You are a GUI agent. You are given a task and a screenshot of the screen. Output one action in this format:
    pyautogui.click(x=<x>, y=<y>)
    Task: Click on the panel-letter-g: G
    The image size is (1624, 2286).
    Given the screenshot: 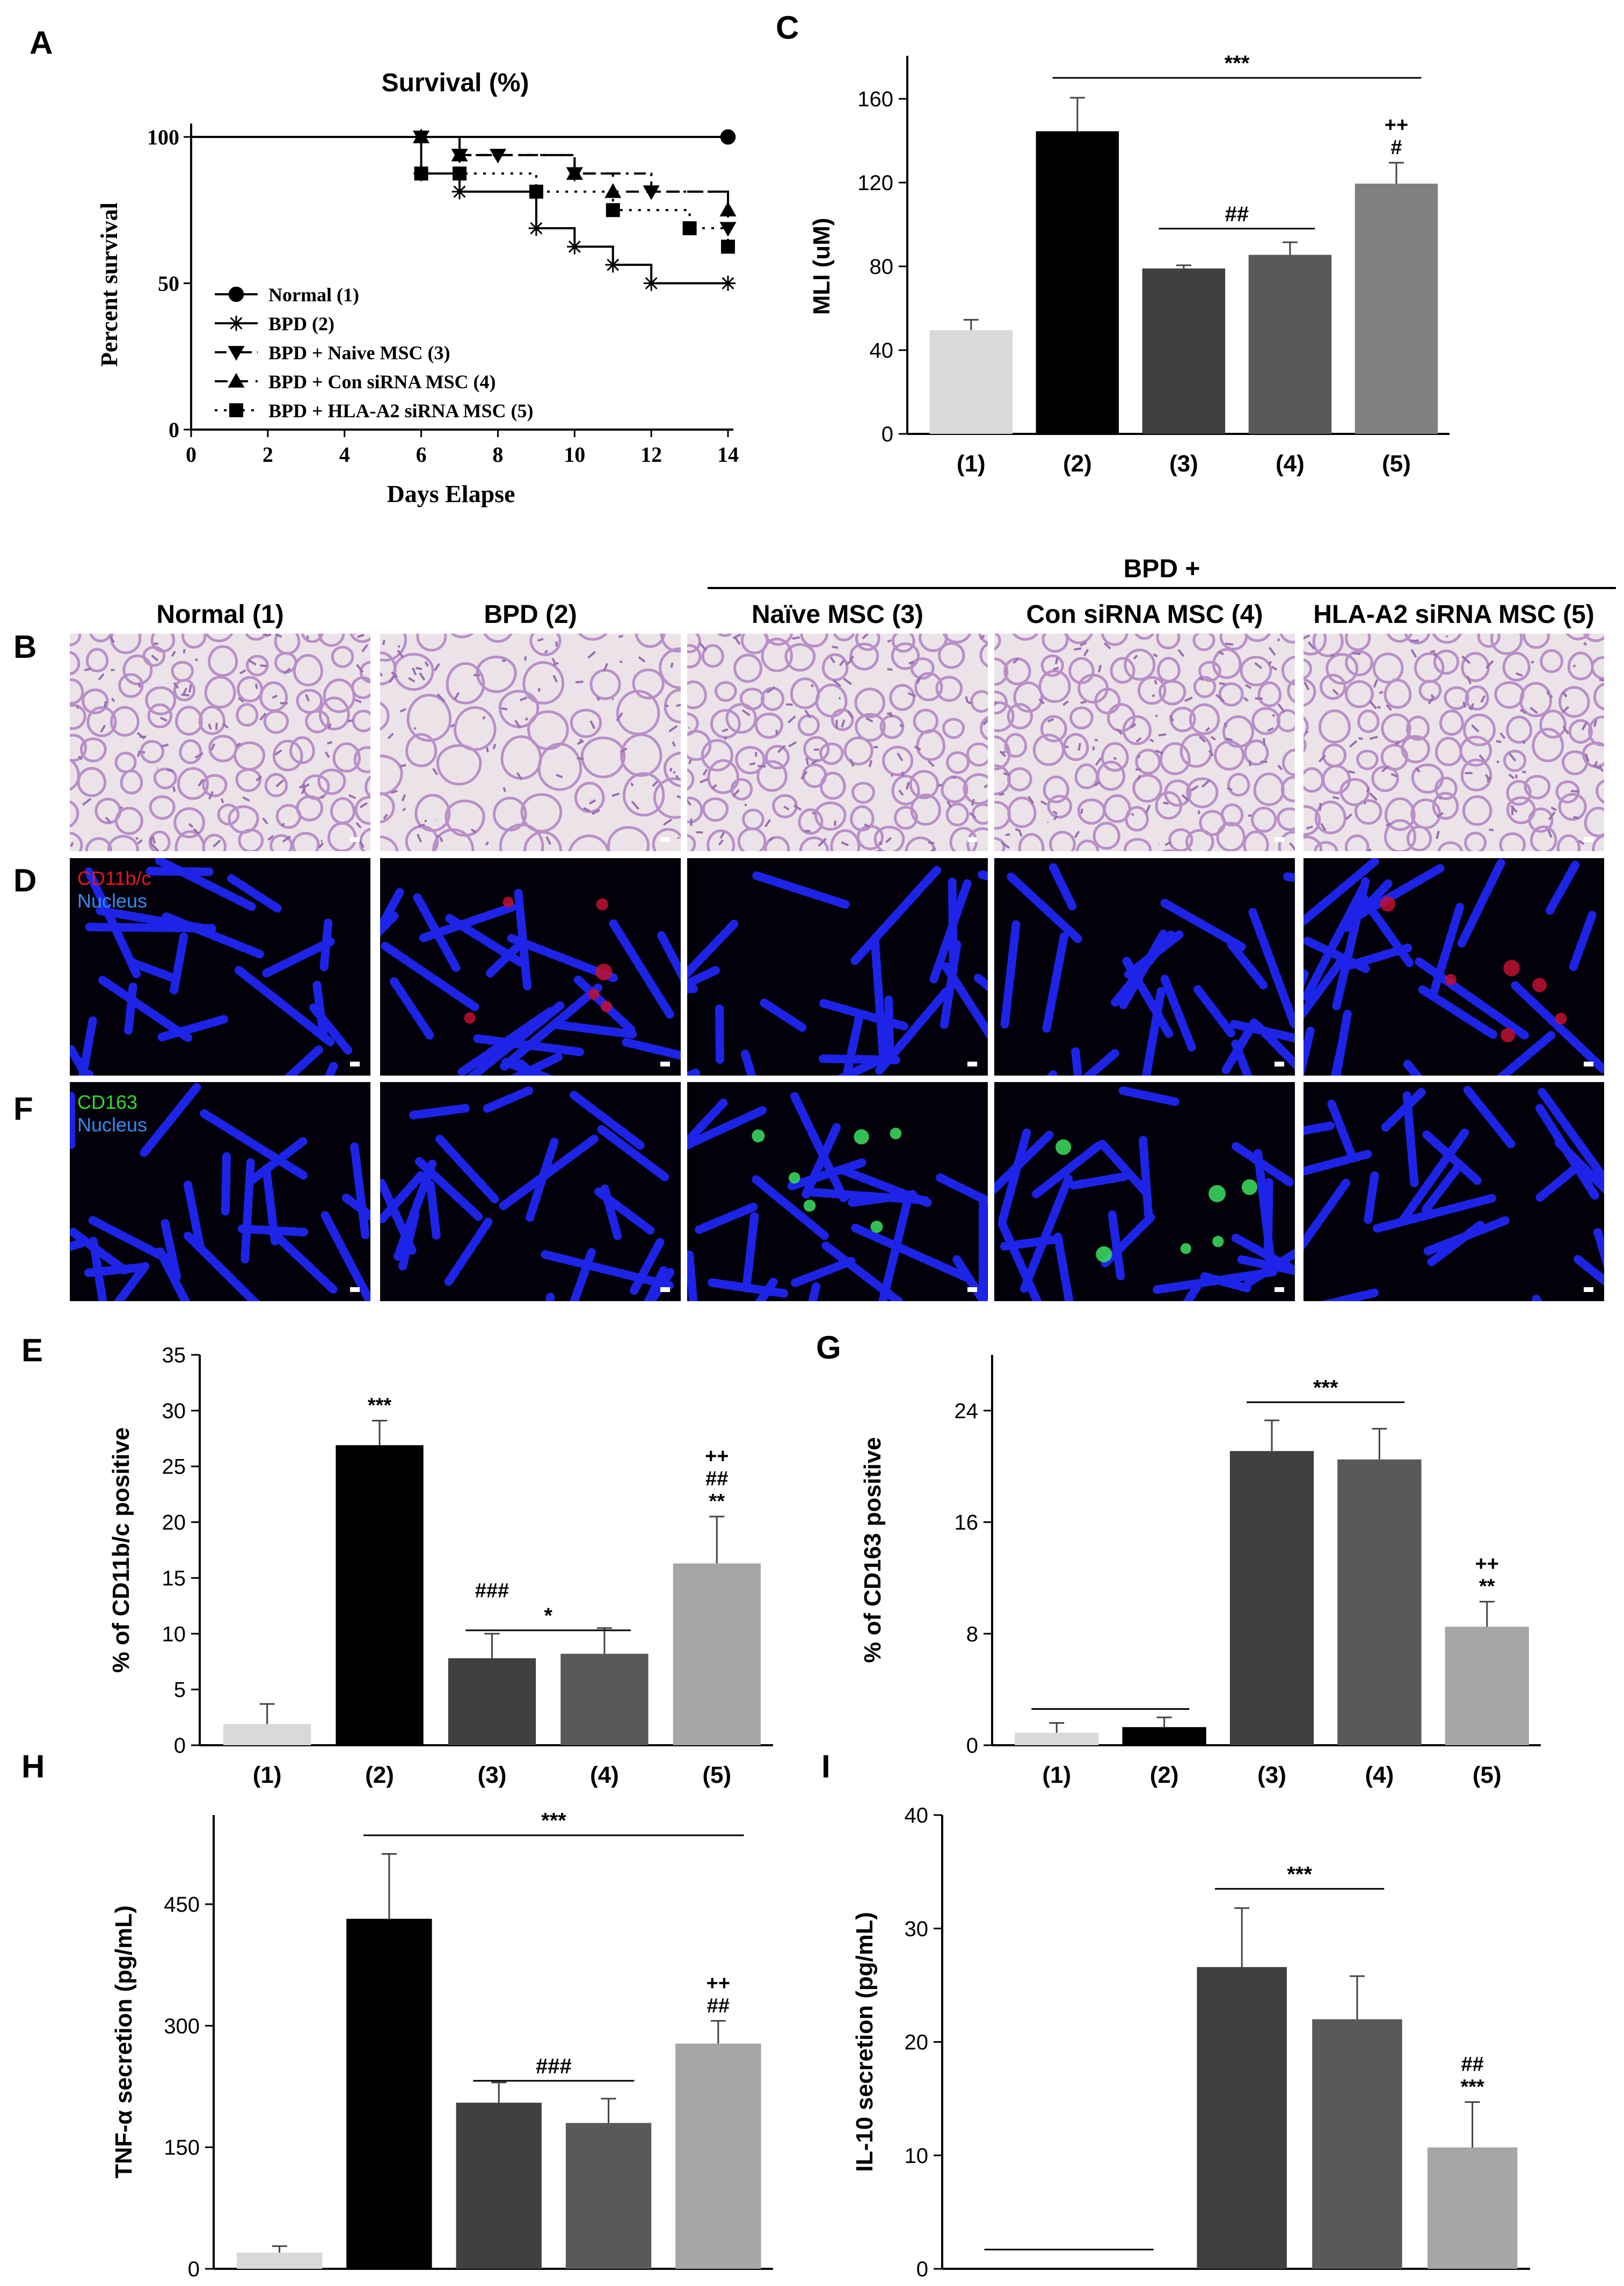 What is the action you would take?
    pyautogui.click(x=828, y=1348)
    